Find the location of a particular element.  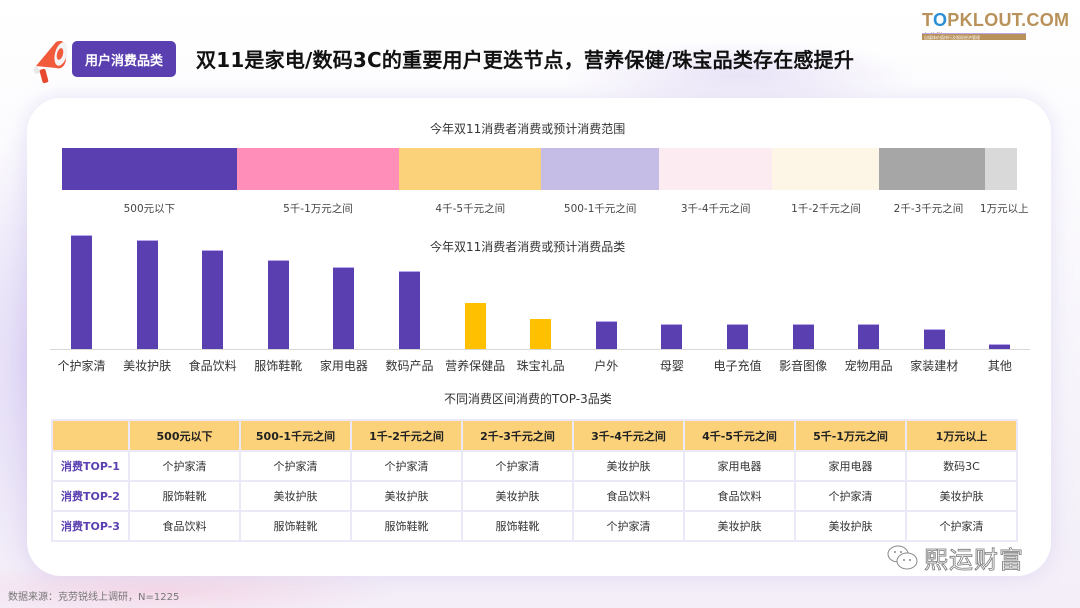

page-title: 双11是家电/数码3C的重要用户更迭节点，营养保健/珠宝品类存在感提升 is located at coordinates (525, 60).